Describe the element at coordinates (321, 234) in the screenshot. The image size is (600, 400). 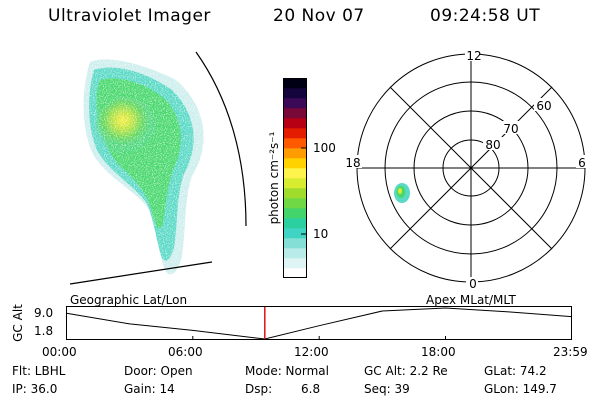
I see `colorbar-tick-10: 10` at that location.